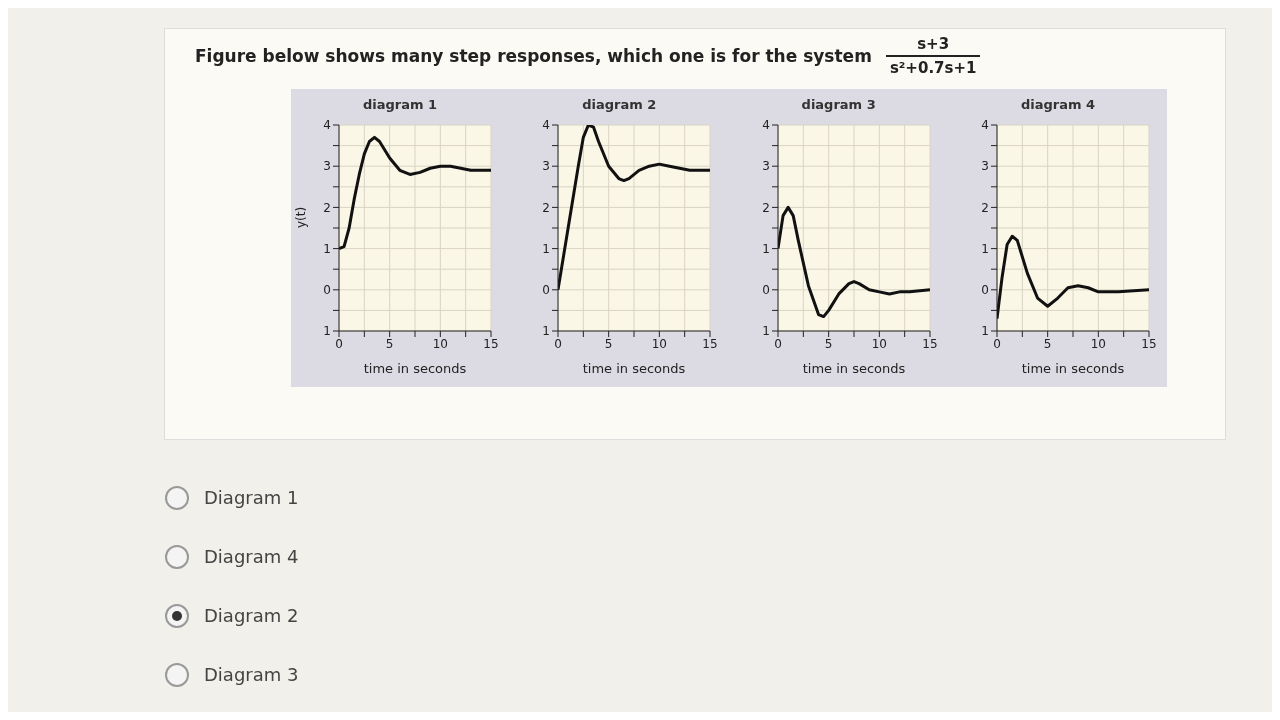 The width and height of the screenshot is (1280, 720). Describe the element at coordinates (301, 217) in the screenshot. I see `y-axis-title: y(t)` at that location.